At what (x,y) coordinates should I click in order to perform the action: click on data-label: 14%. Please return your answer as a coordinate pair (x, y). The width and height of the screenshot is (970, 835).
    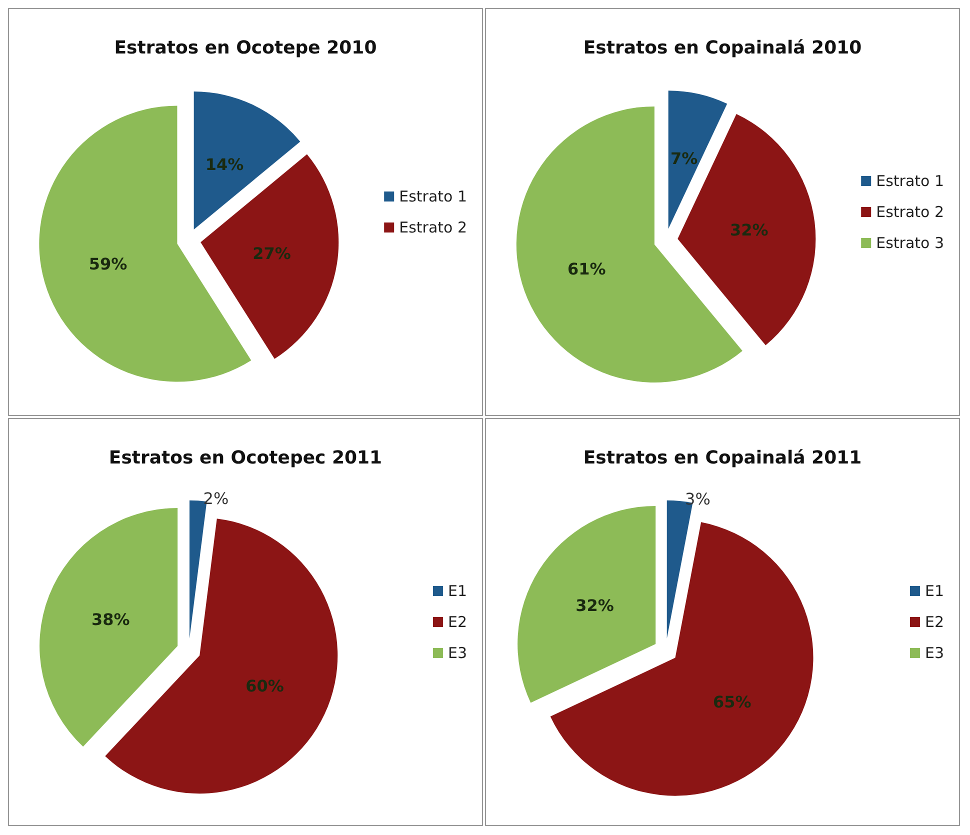
    Looking at the image, I should click on (224, 164).